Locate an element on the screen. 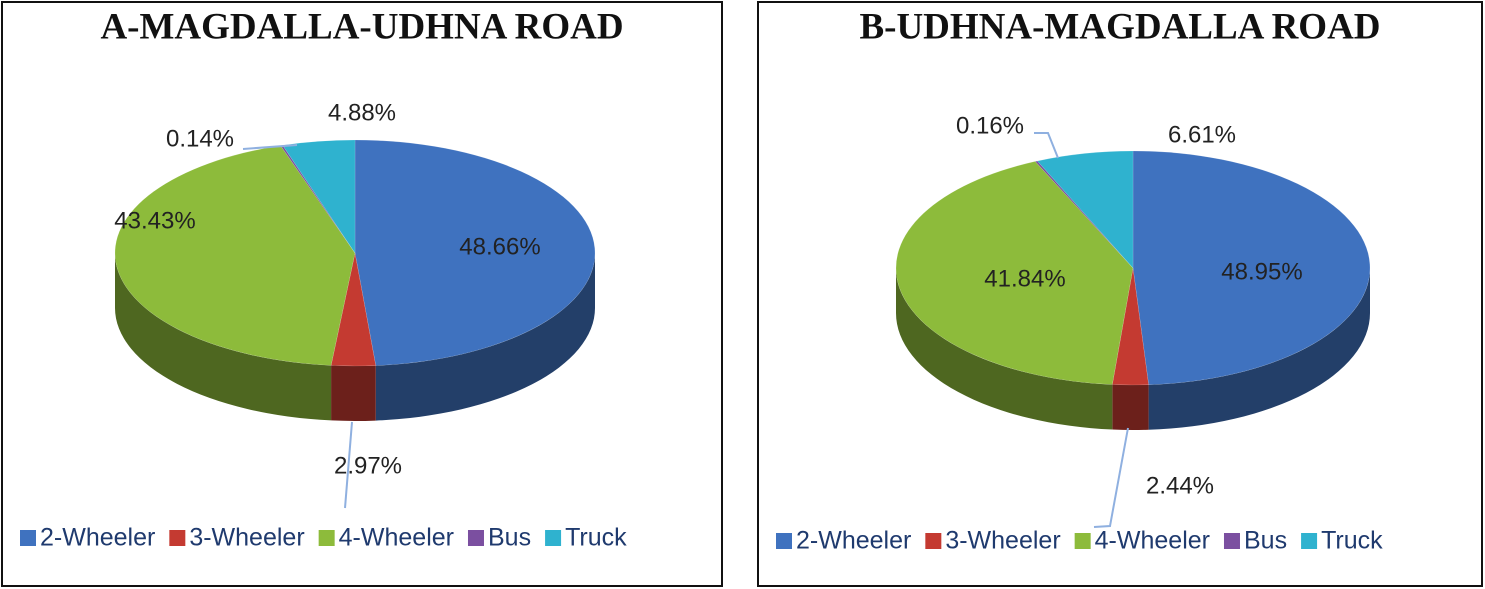 The image size is (1485, 589). data-label: 2.44% is located at coordinates (1180, 485).